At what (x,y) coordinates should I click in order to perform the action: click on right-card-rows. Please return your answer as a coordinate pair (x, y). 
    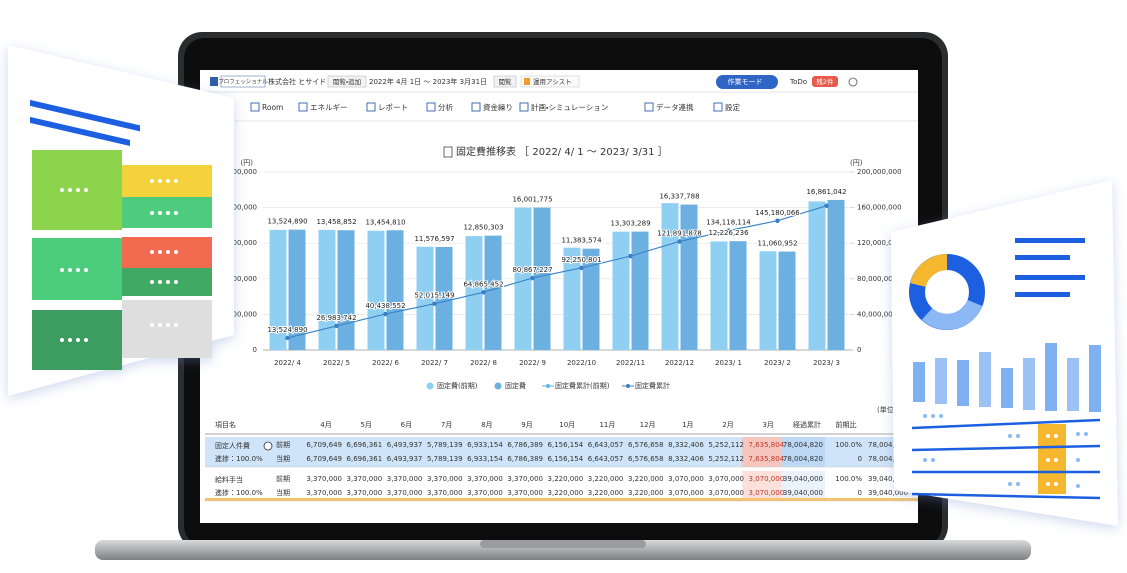
    Looking at the image, I should click on (1006, 459).